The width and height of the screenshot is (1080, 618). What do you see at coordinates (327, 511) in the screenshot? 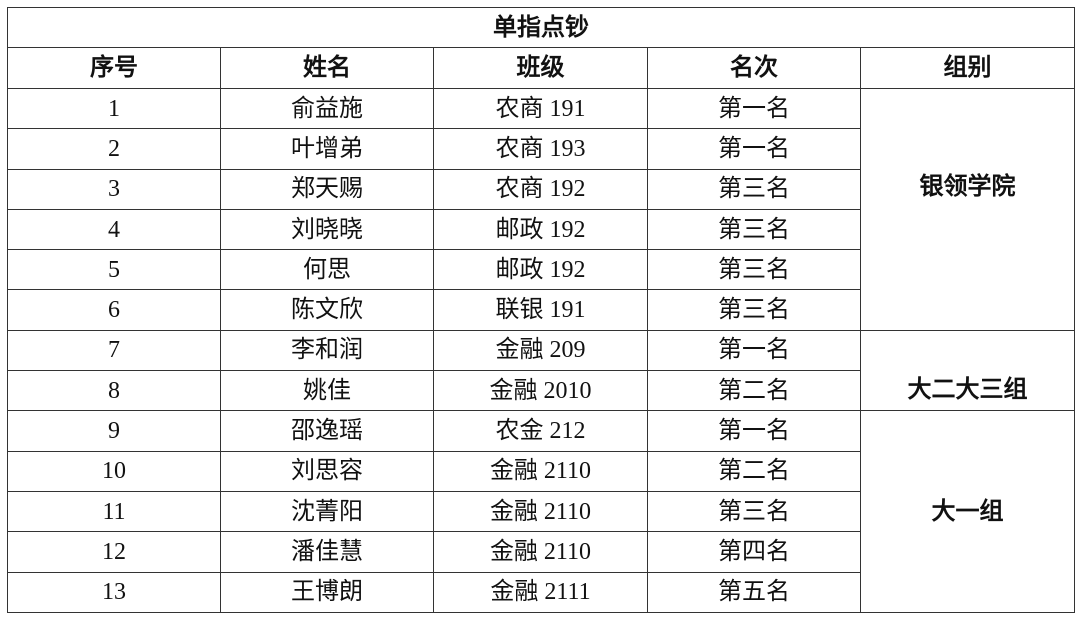
I see `cell-name: 沈菁阳` at bounding box center [327, 511].